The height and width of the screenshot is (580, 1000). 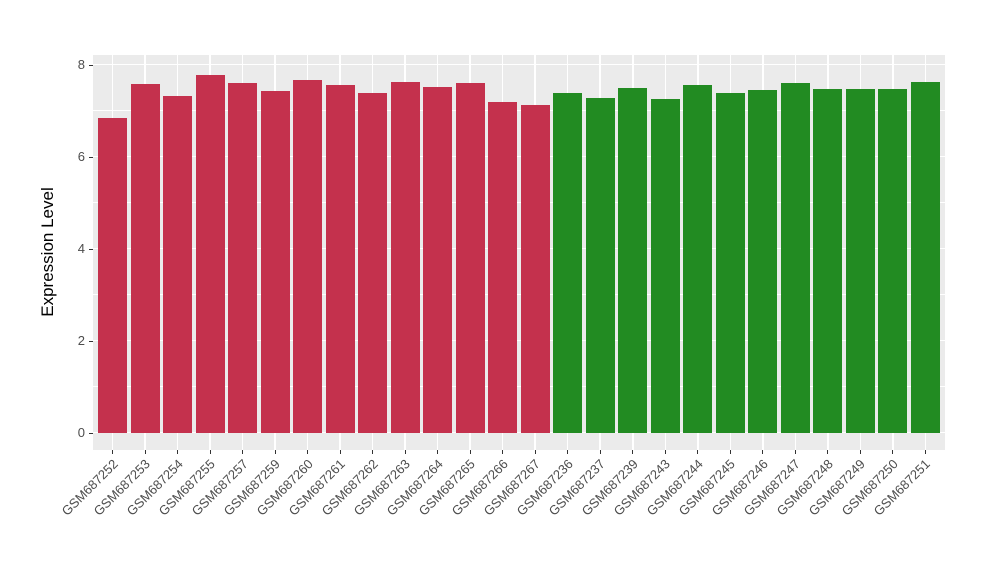 I want to click on x-tick-mark-GSM687261, so click(x=340, y=452).